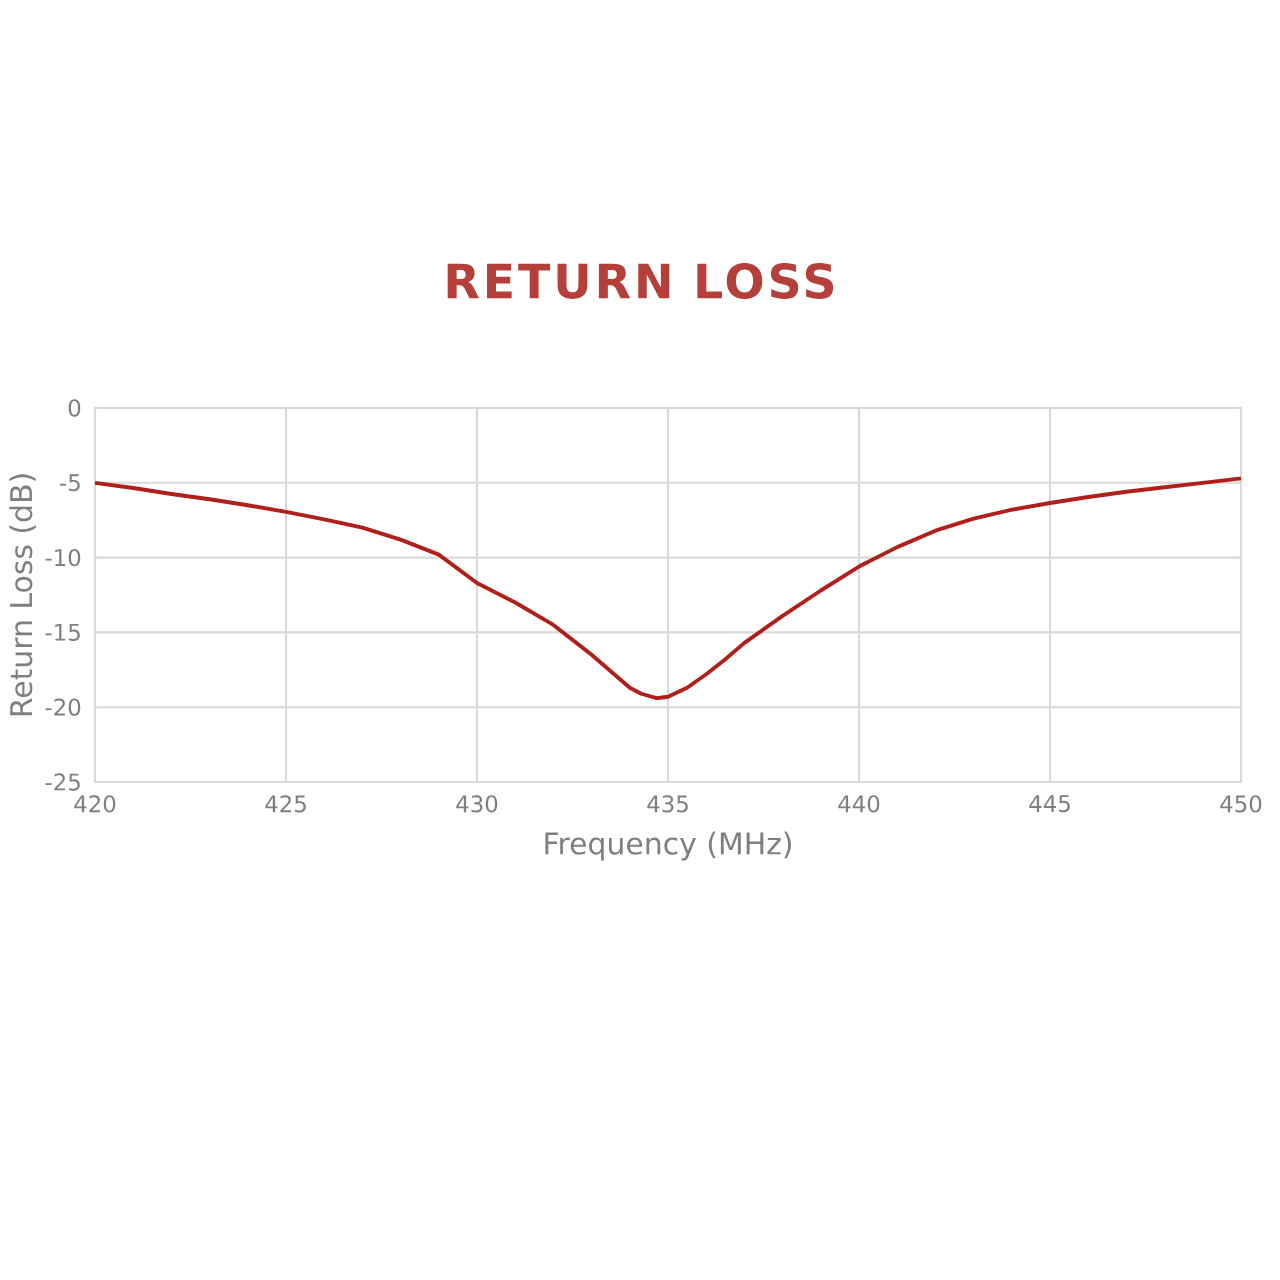 This screenshot has height=1280, width=1280. Describe the element at coordinates (668, 846) in the screenshot. I see `x-axis-title: Frequency (MHz)` at that location.